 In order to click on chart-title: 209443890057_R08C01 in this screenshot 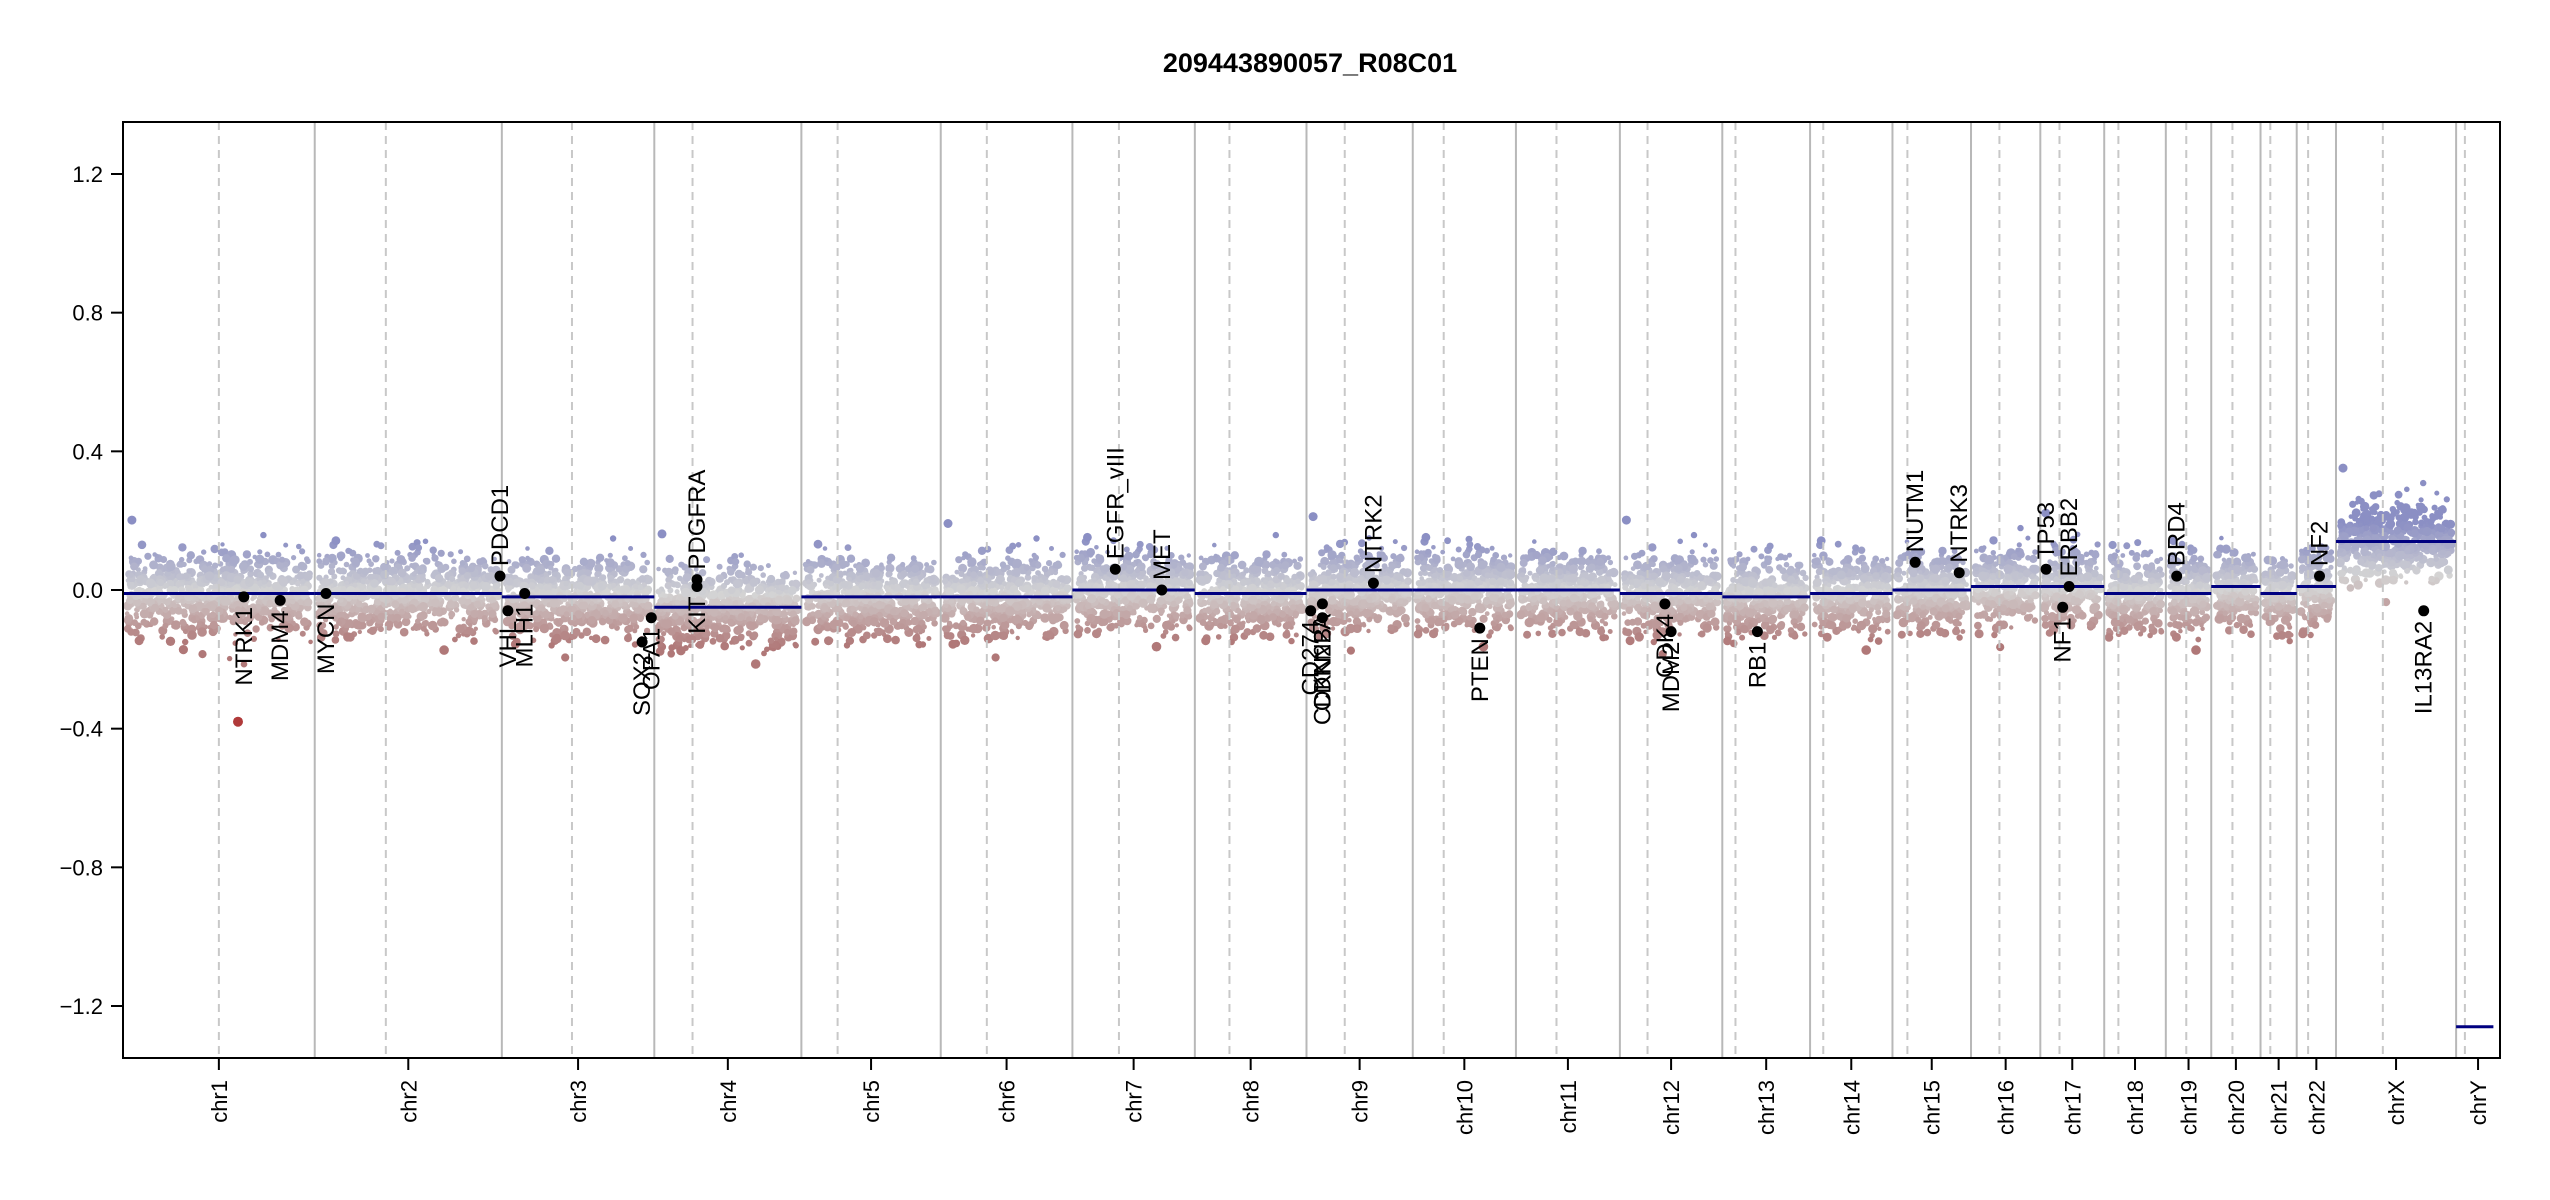, I will do `click(1310, 63)`.